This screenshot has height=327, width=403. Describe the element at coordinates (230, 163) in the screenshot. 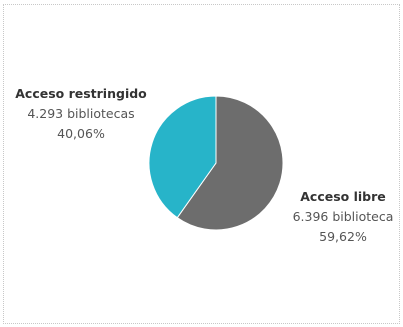

I see `pie-slice-acceso-libre` at that location.